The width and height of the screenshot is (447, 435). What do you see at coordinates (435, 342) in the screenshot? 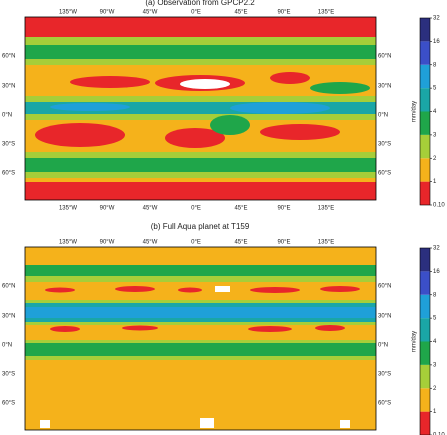
I see `colorbar-tick-label: 4` at bounding box center [435, 342].